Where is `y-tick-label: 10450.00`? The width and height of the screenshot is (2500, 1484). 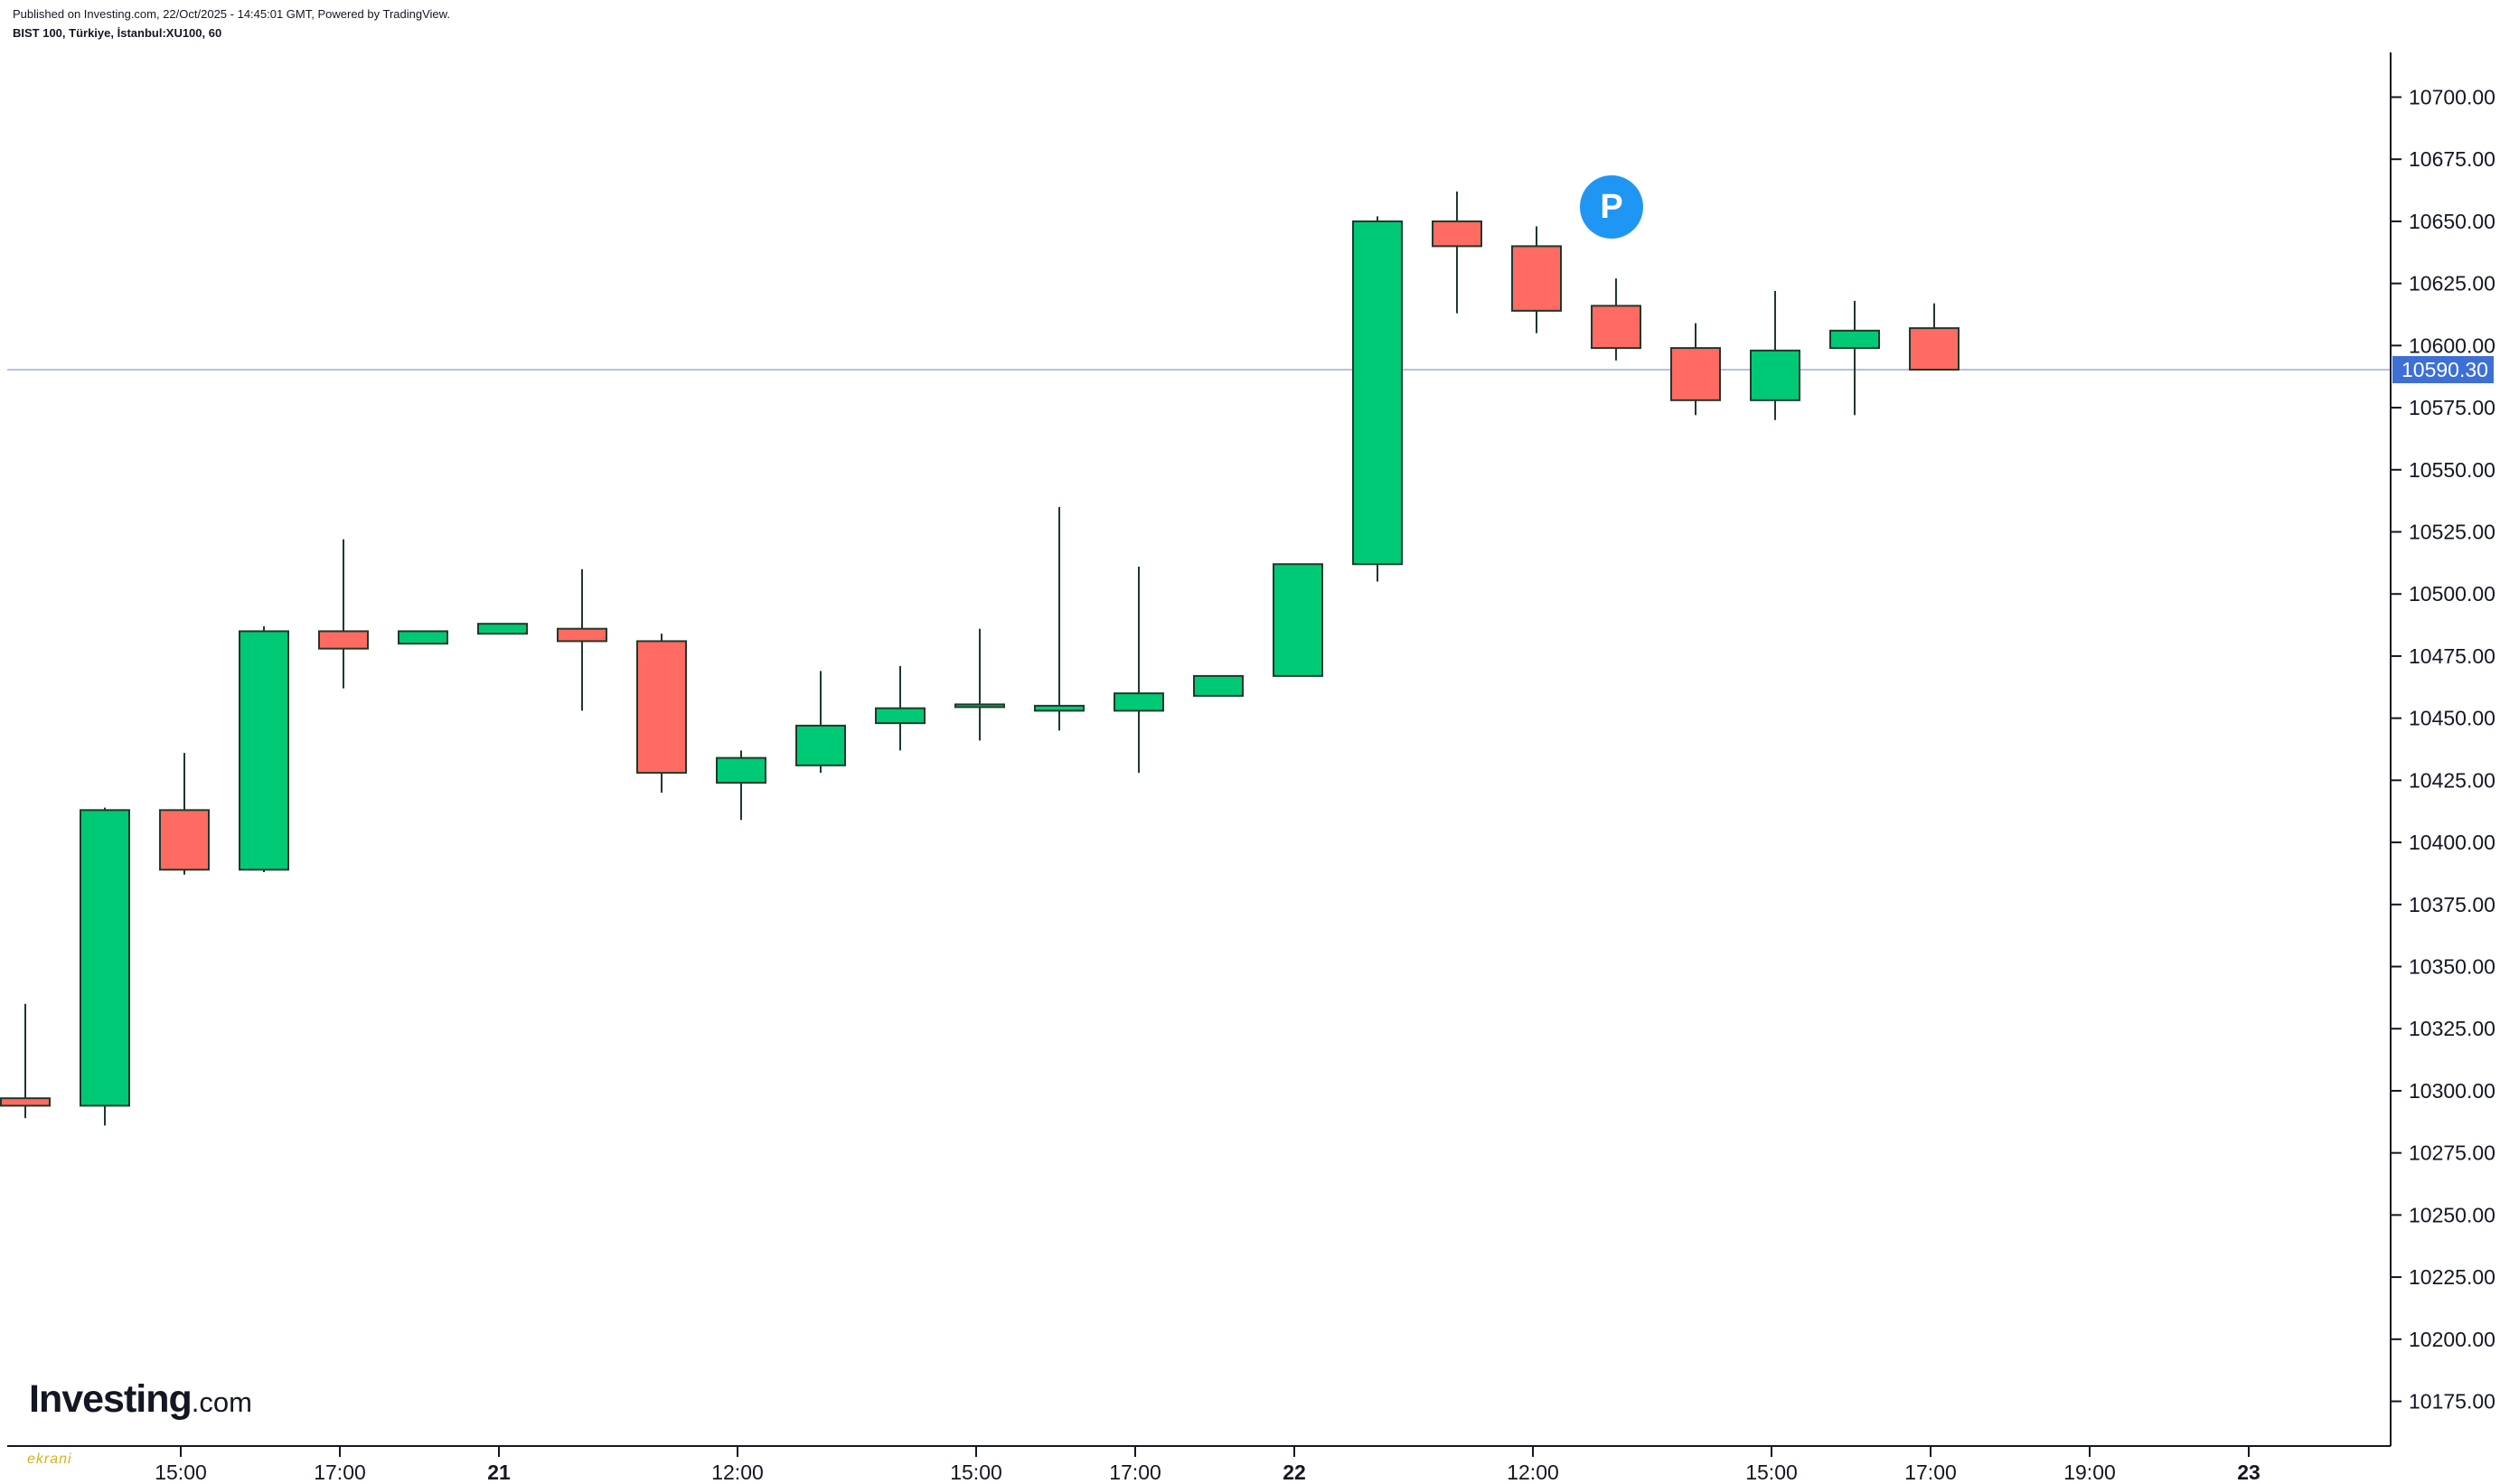
y-tick-label: 10450.00 is located at coordinates (2452, 719).